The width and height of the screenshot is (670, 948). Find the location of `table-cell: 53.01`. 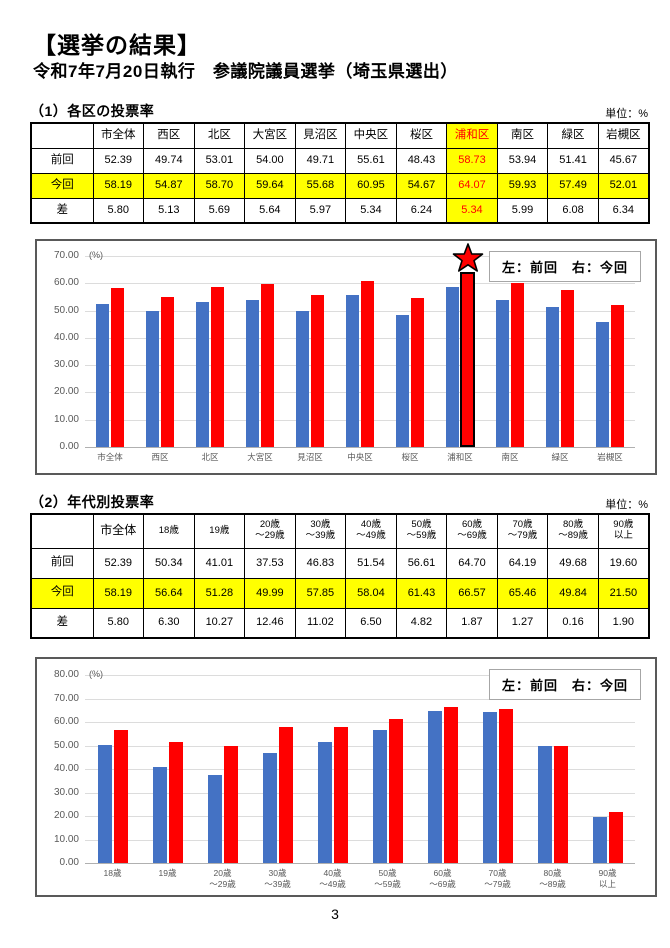

table-cell: 53.01 is located at coordinates (219, 160).